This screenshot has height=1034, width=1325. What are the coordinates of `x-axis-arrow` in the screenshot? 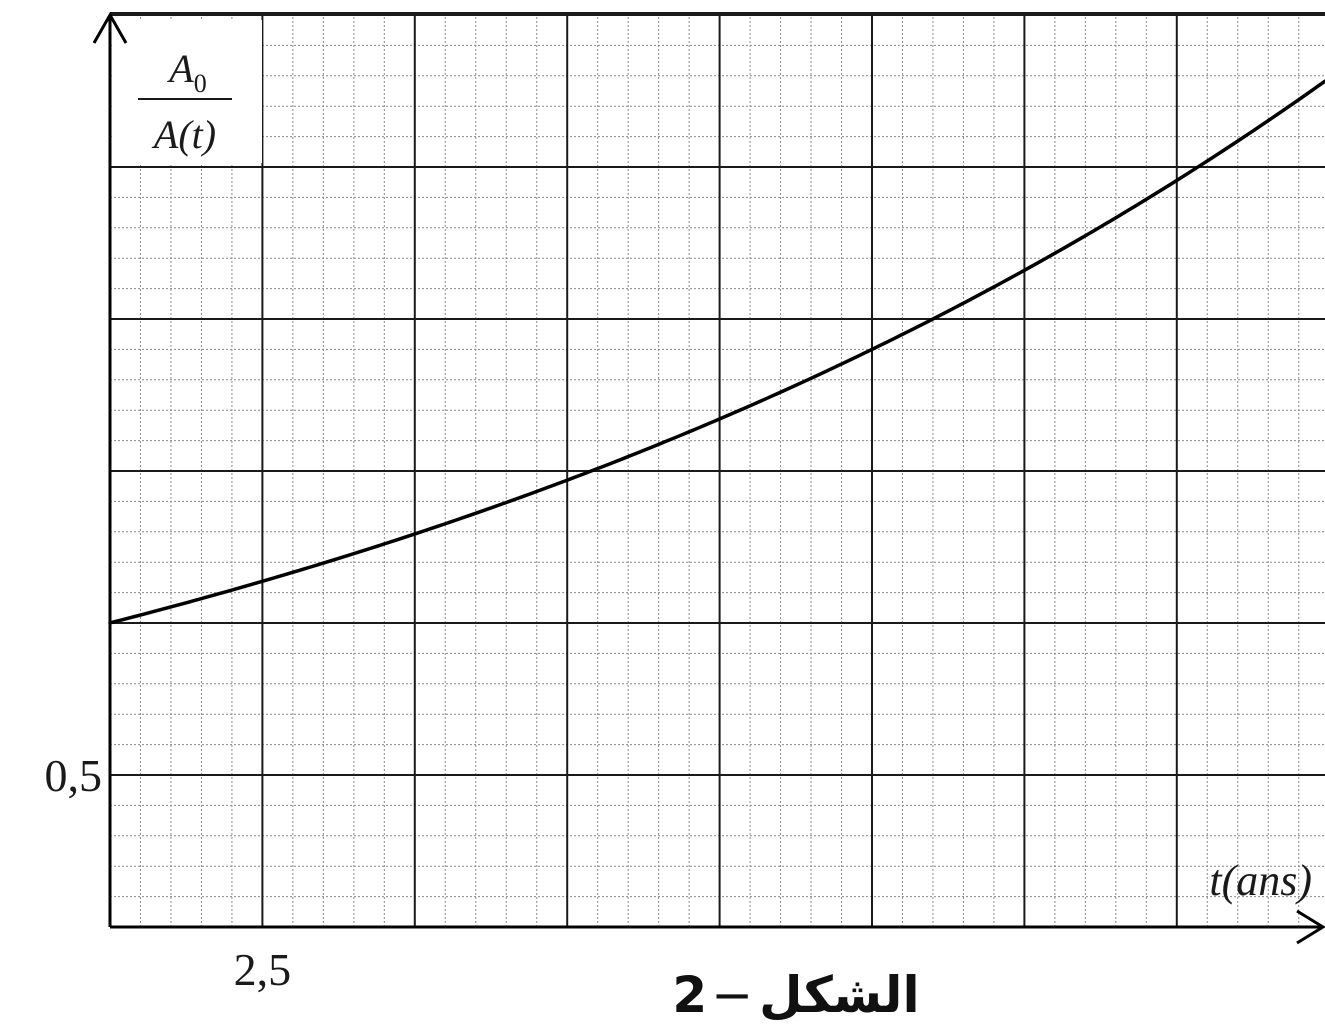 It's located at (1310, 927).